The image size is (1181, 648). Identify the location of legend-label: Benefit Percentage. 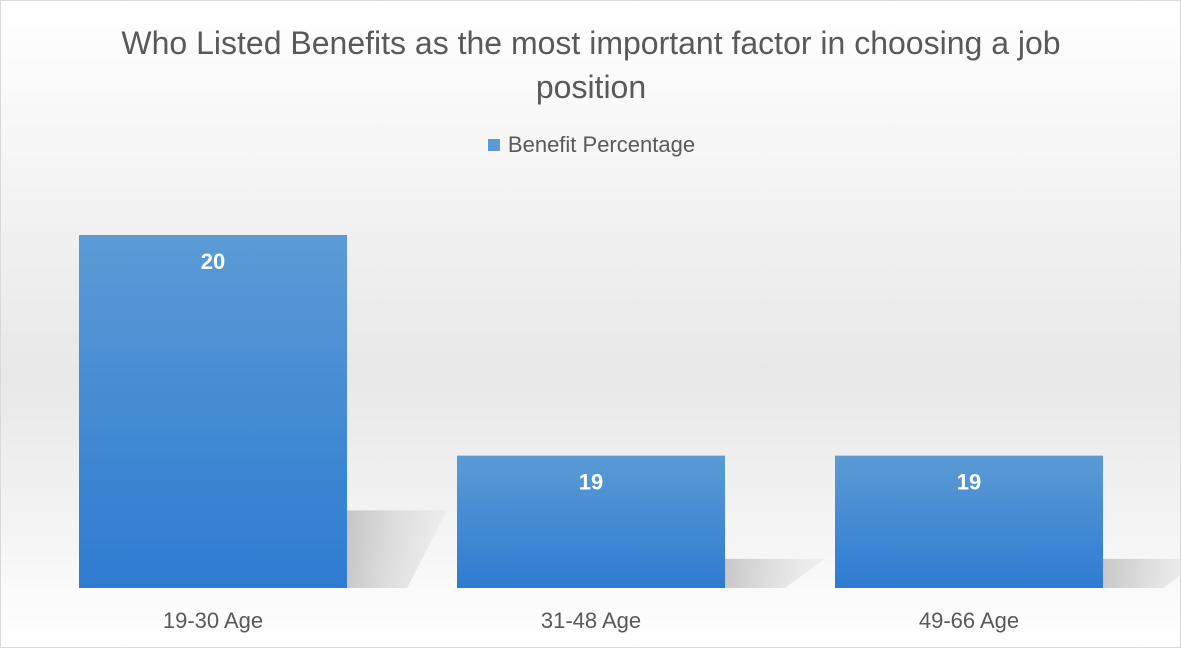
(601, 144).